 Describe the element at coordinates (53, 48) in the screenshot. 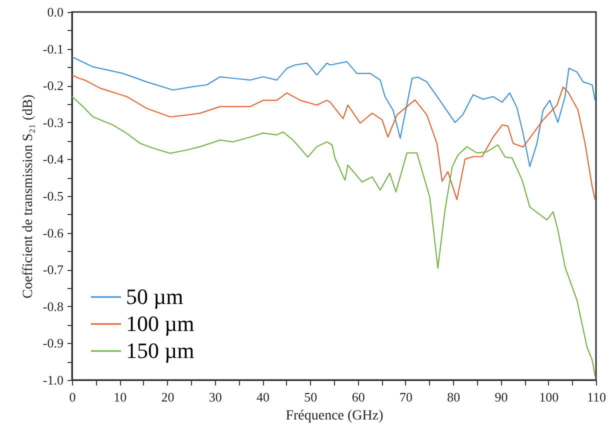

I see `y-tick-label: -0.1` at that location.